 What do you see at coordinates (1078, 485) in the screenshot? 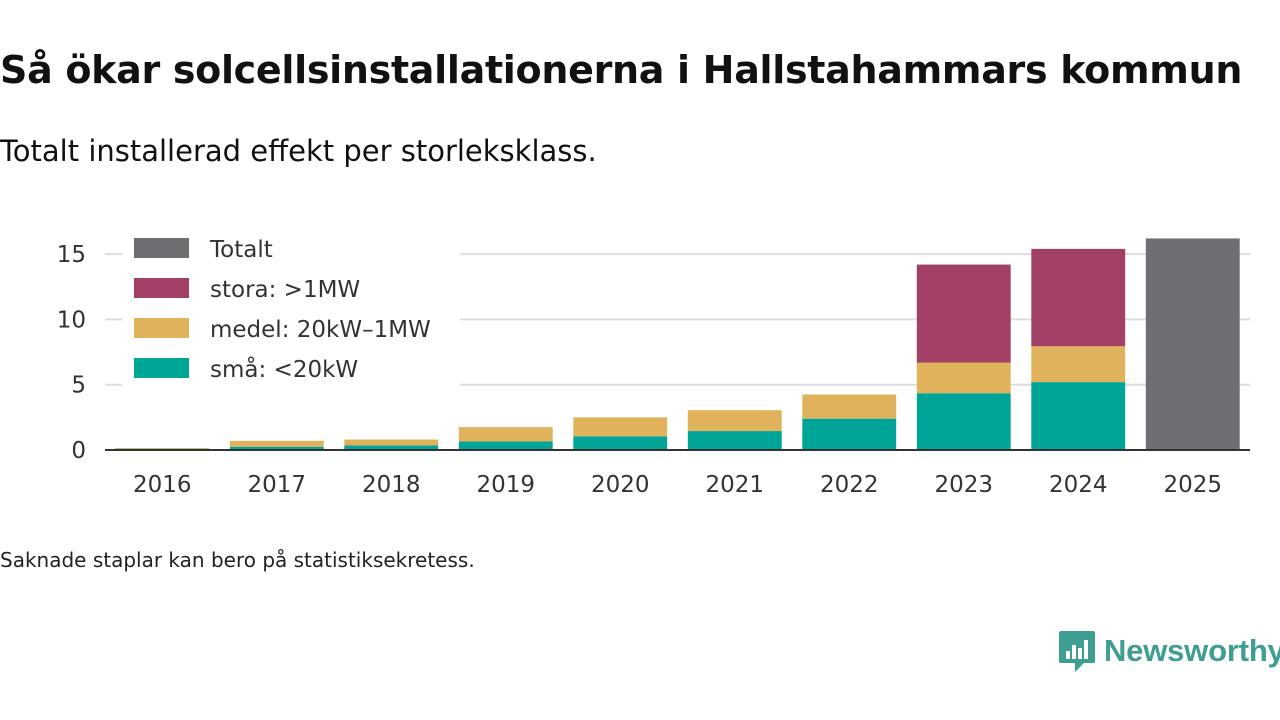
I see `x-tick-label: 2024` at bounding box center [1078, 485].